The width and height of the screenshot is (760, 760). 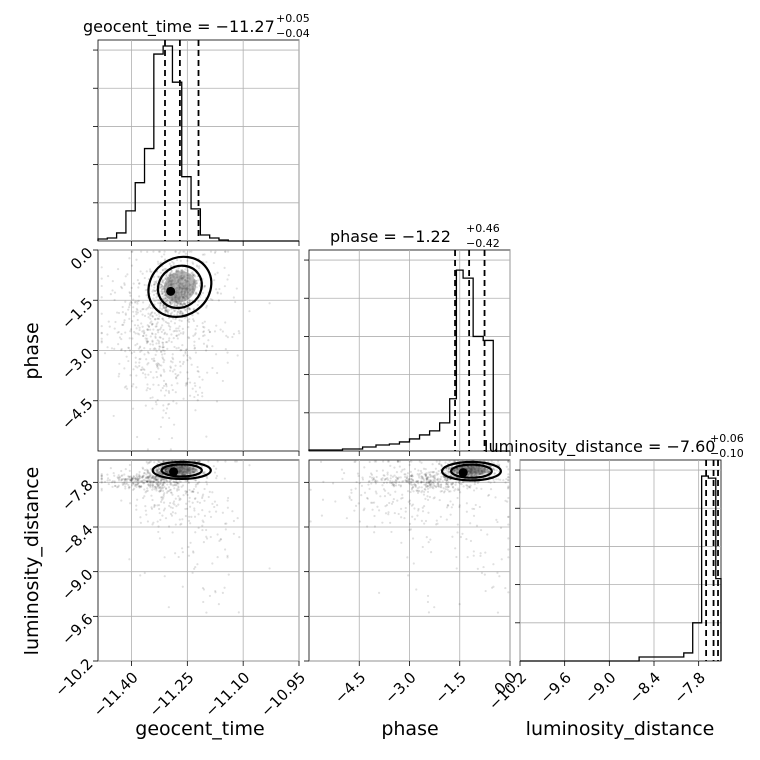 I want to click on xlabel-geocent-time: geocent_time, so click(x=199, y=729).